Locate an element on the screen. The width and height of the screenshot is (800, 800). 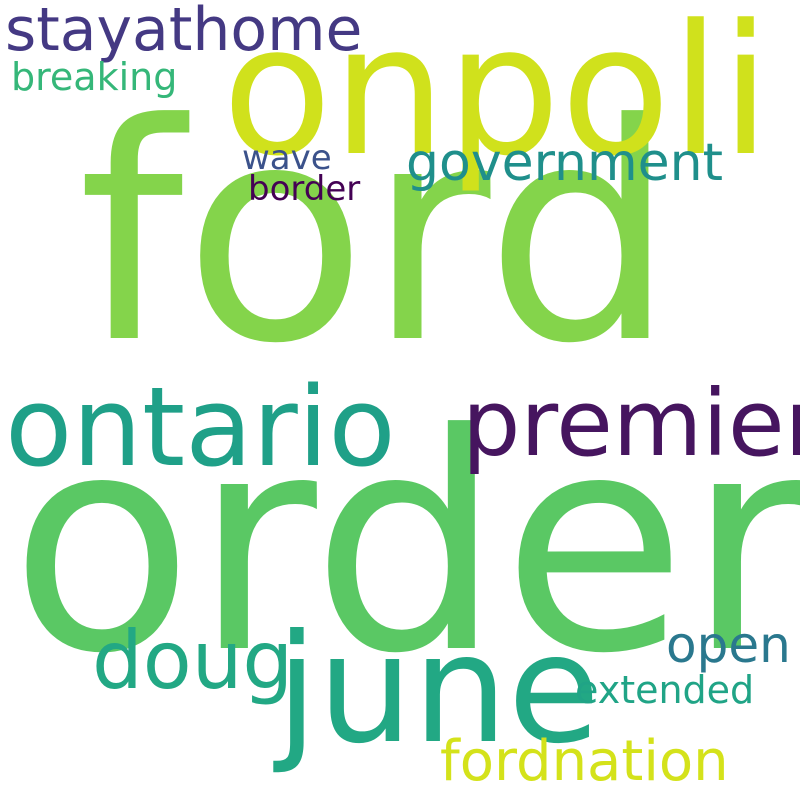
word-wave: wave is located at coordinates (287, 158).